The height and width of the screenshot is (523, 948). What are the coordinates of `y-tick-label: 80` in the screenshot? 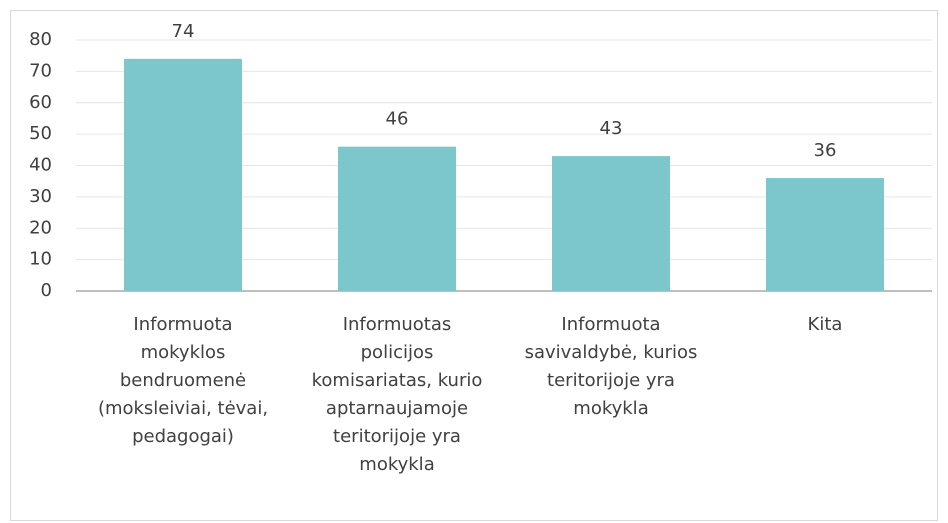 It's located at (40, 39).